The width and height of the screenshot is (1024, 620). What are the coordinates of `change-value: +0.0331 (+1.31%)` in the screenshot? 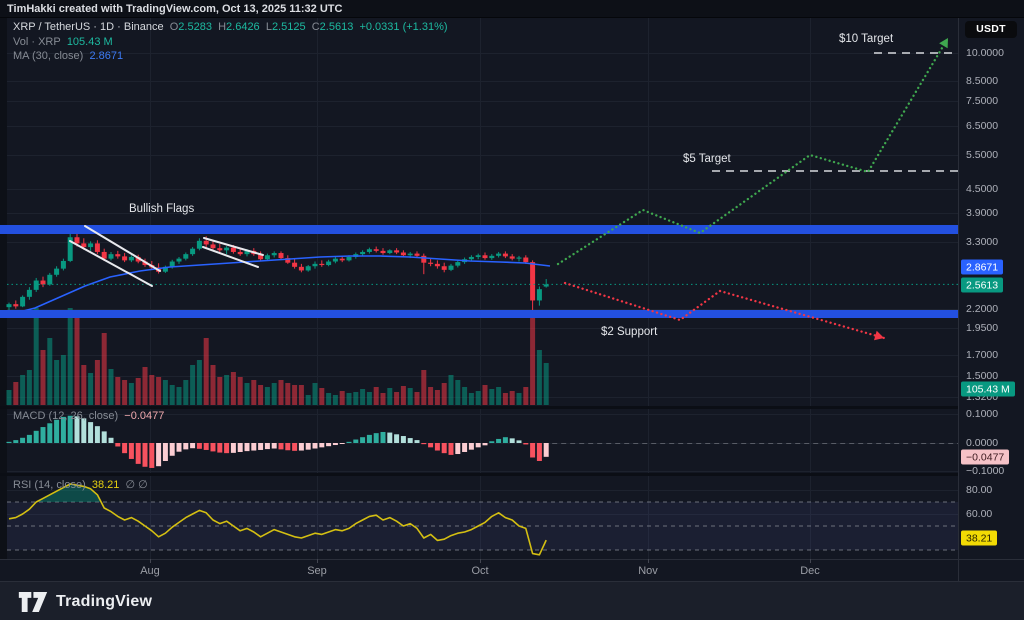 It's located at (403, 27).